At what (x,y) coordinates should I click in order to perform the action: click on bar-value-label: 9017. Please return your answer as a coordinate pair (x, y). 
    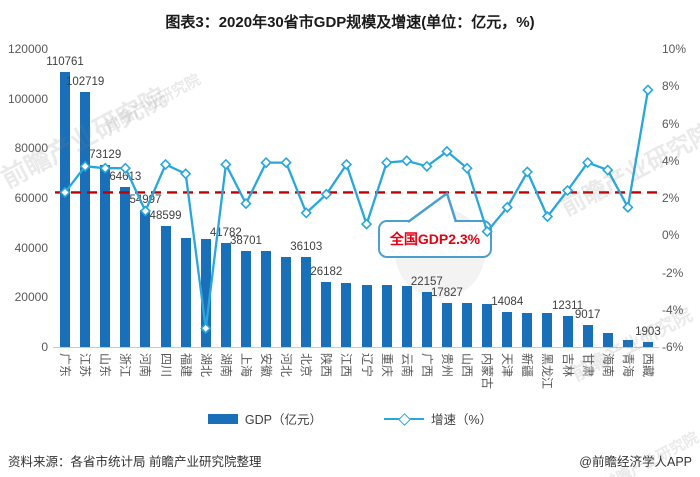
    Looking at the image, I should click on (587, 314).